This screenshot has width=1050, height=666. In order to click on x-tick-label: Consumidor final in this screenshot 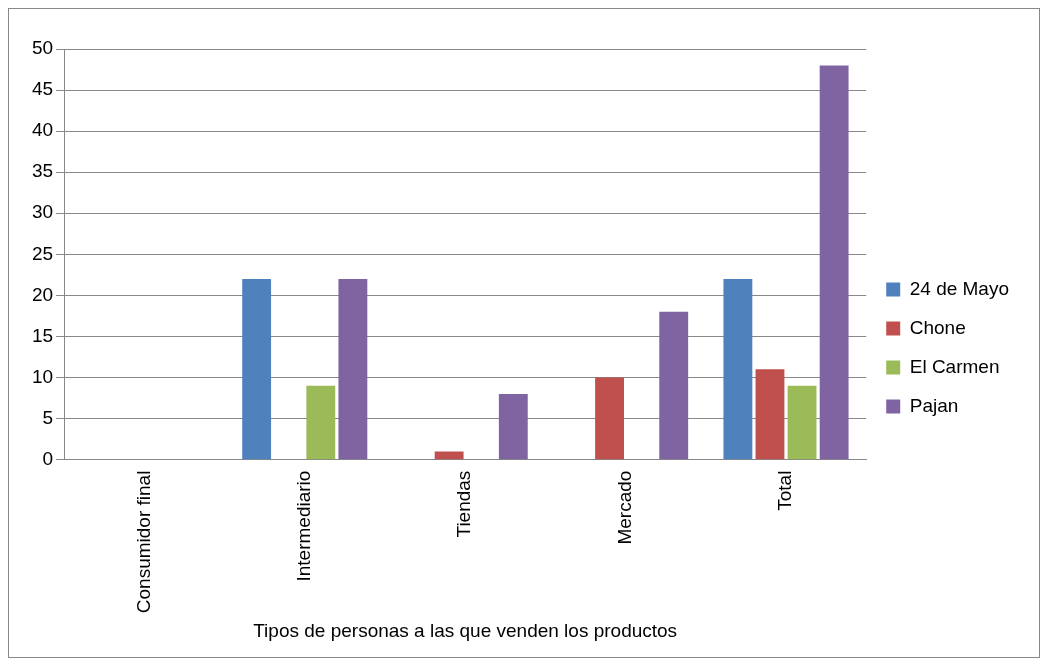, I will do `click(143, 542)`.